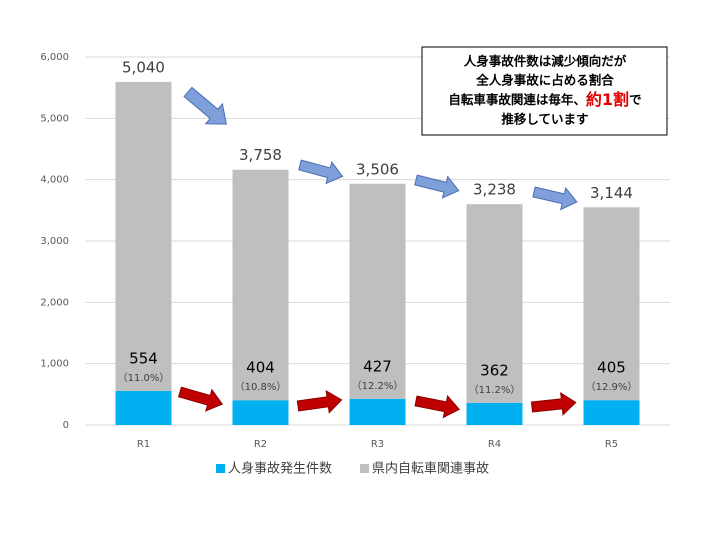 This screenshot has height=540, width=720. Describe the element at coordinates (611, 368) in the screenshot. I see `data-label: 405` at that location.